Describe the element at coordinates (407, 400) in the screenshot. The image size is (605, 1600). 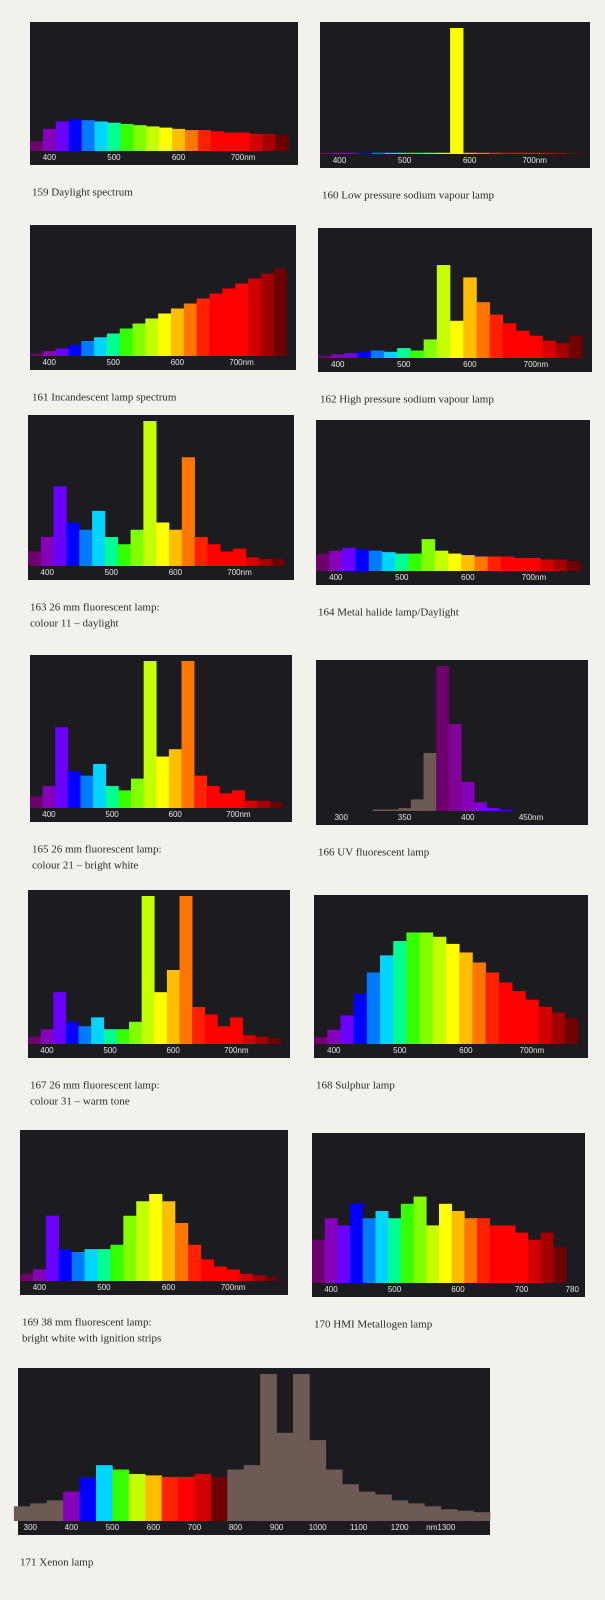
I see `figure-caption: 162 High pressure sodium vapour lamp` at that location.